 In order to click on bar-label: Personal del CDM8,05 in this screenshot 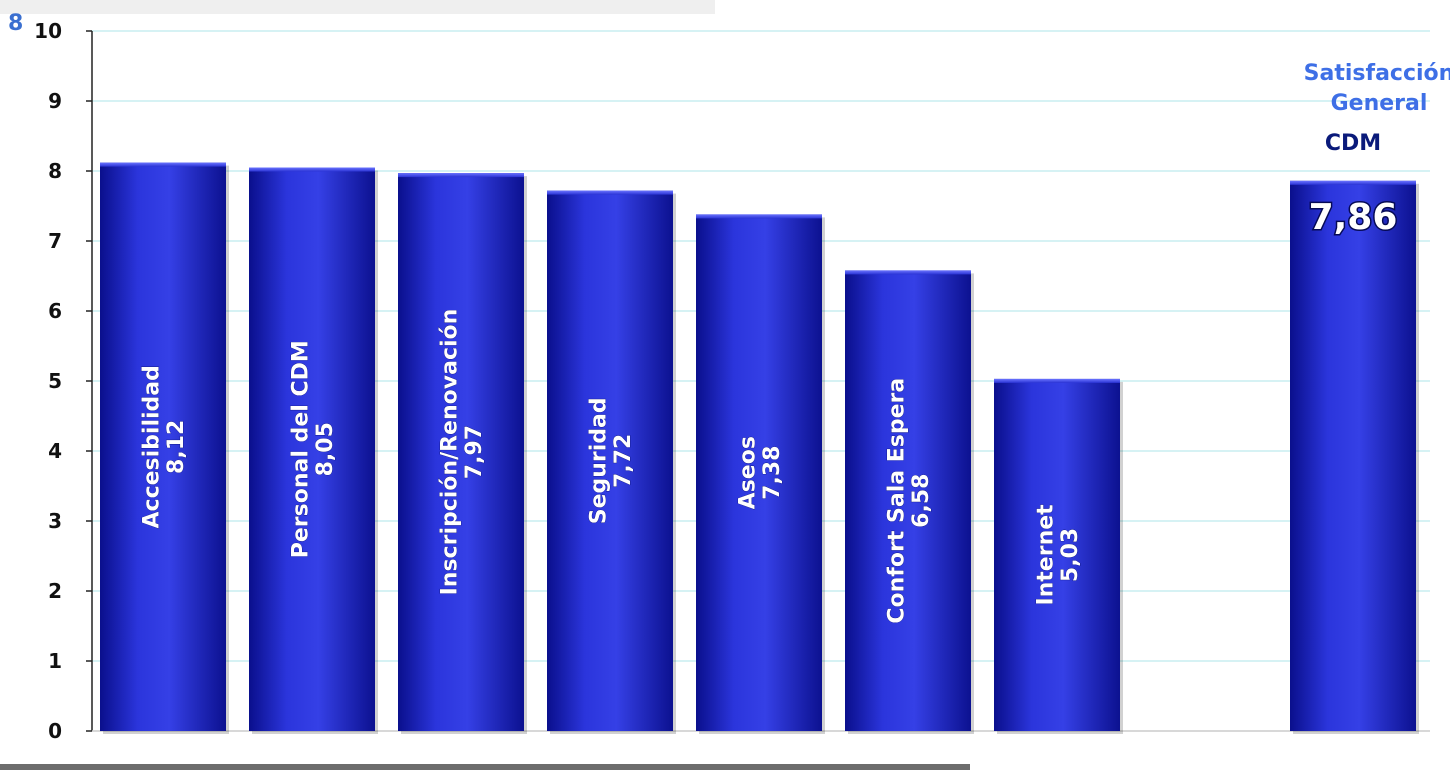, I will do `click(313, 449)`.